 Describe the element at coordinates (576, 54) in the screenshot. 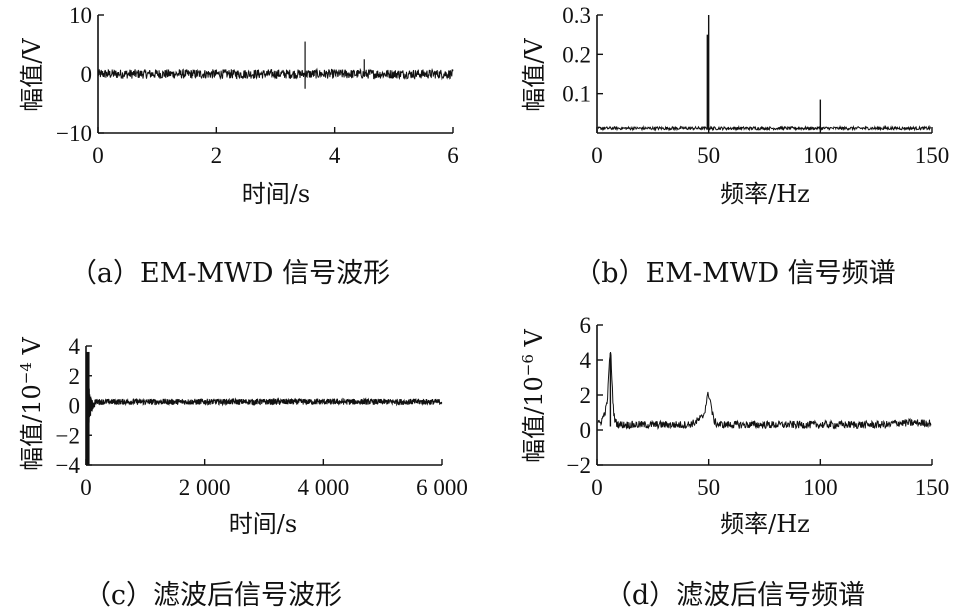

I see `y-tick-label: 0.2` at that location.